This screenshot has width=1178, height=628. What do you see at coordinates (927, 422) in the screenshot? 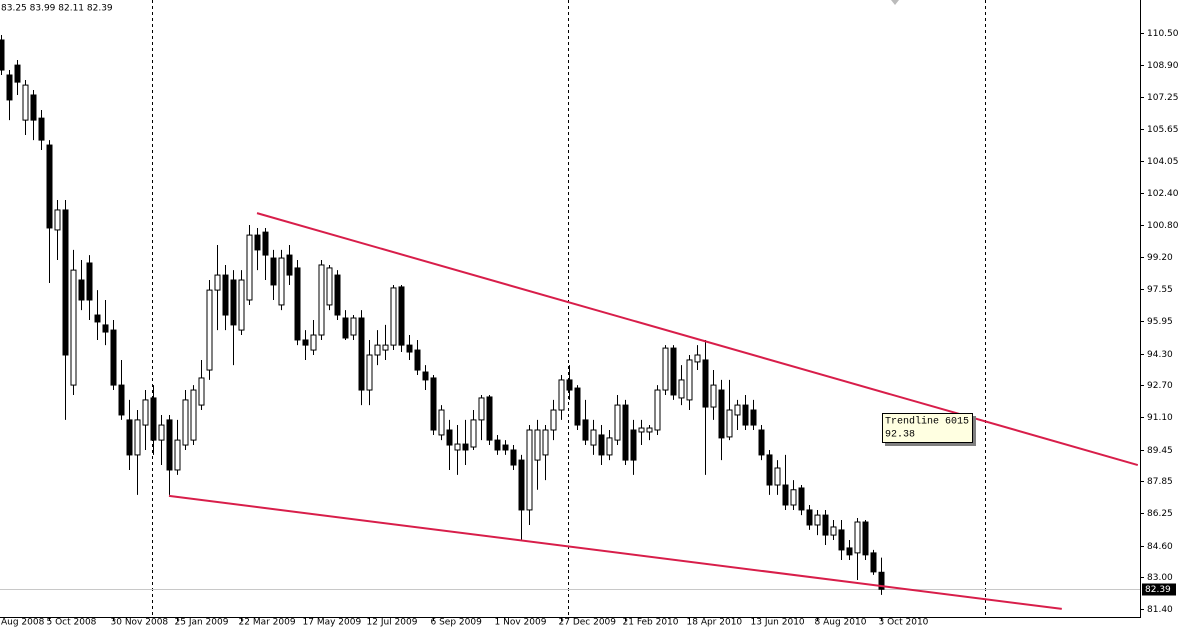
I see `tooltip-title: Trendline 6015` at bounding box center [927, 422].